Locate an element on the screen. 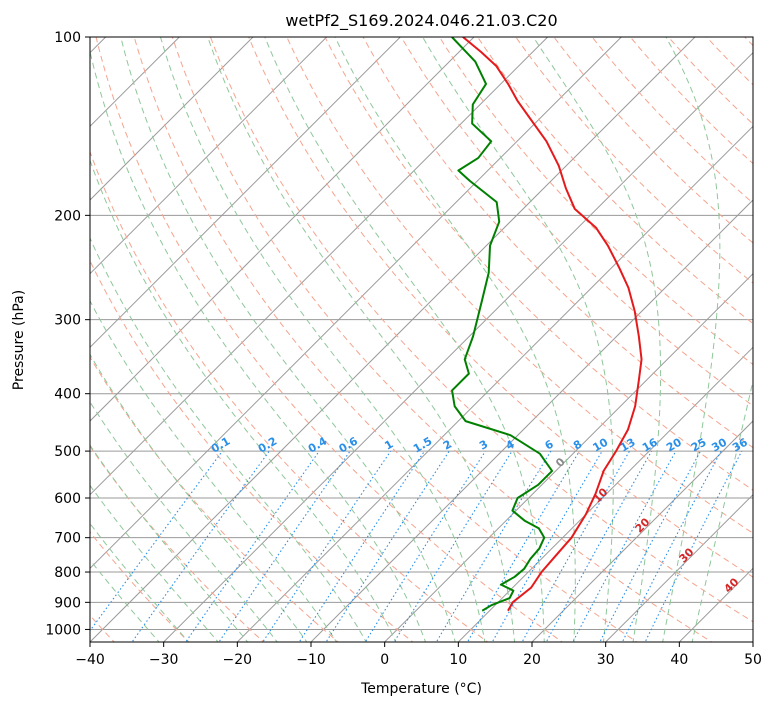  x-tick-label: −30 is located at coordinates (164, 660).